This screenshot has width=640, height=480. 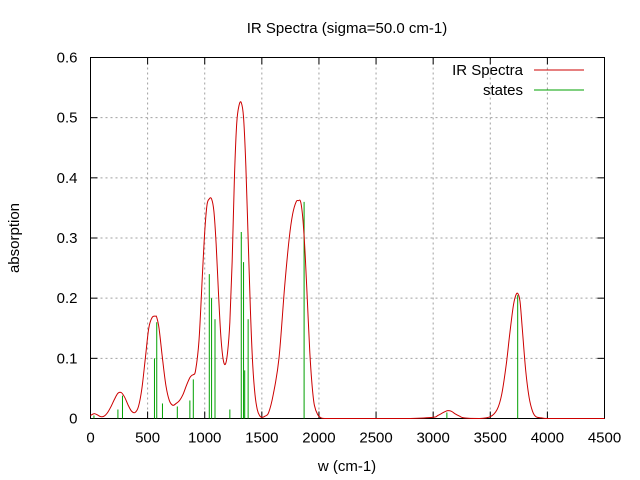 I want to click on y-tick-label: 0.4, so click(x=67, y=178).